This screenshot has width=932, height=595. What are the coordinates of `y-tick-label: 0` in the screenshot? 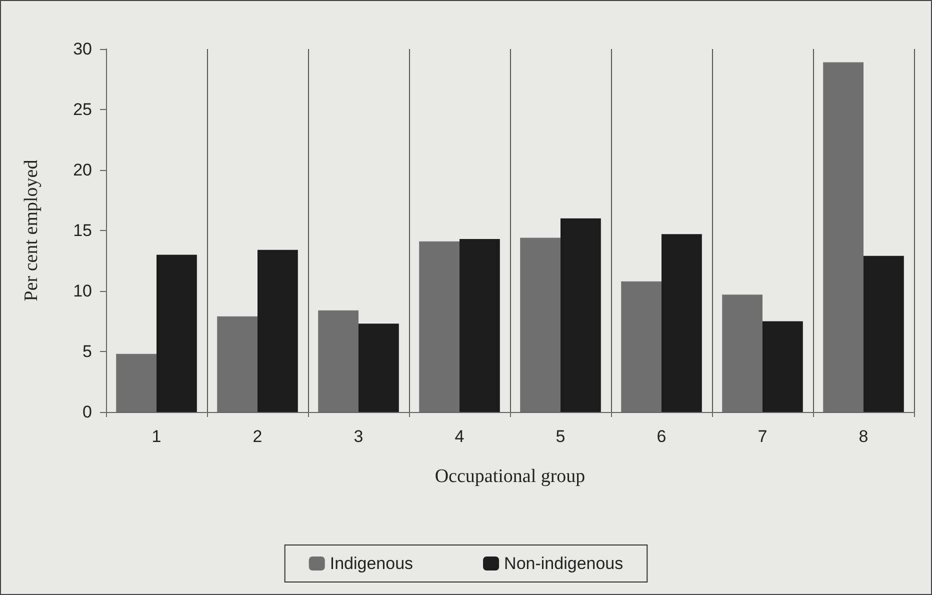 It's located at (87, 412).